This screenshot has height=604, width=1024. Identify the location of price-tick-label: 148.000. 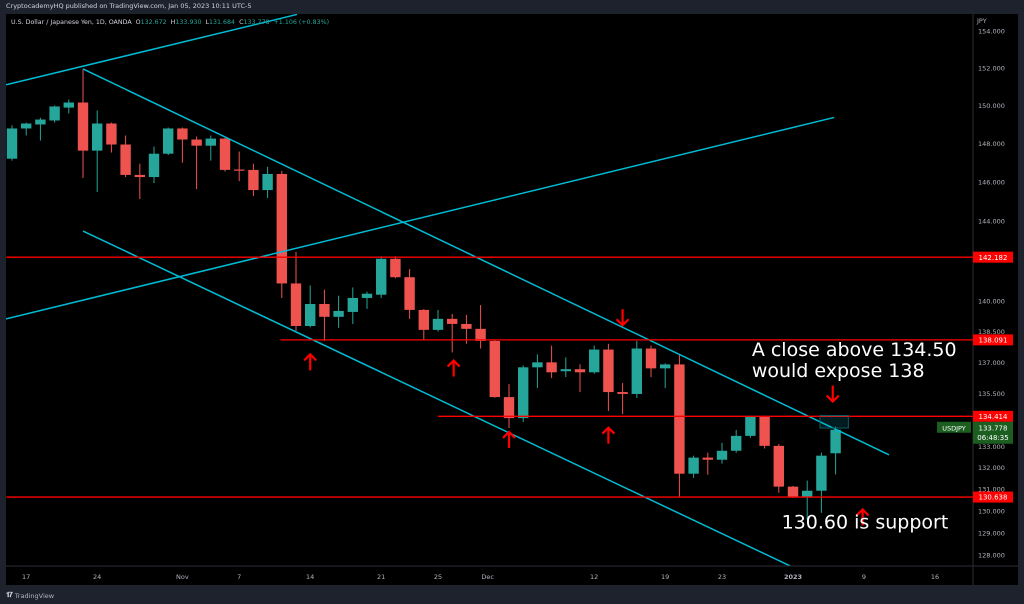
(991, 144).